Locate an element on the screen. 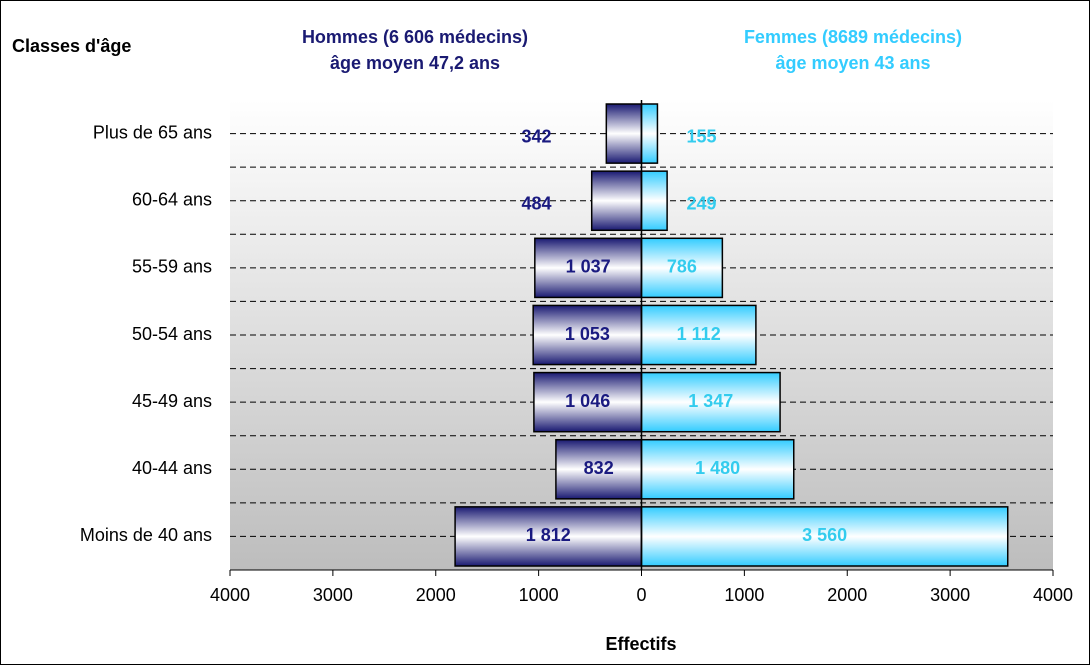 The width and height of the screenshot is (1090, 670). data-label: 155 is located at coordinates (701, 136).